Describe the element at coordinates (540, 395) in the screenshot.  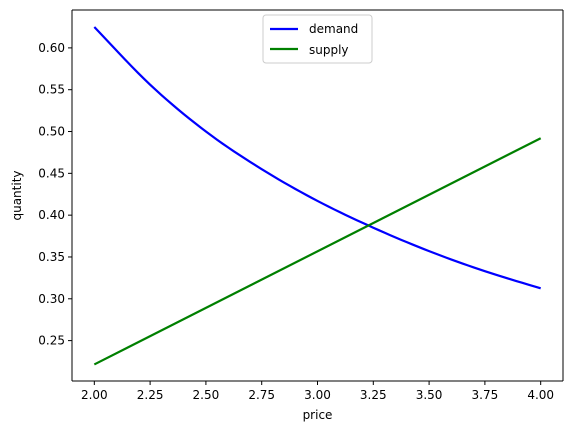
I see `x-tick-label: 4.00` at that location.